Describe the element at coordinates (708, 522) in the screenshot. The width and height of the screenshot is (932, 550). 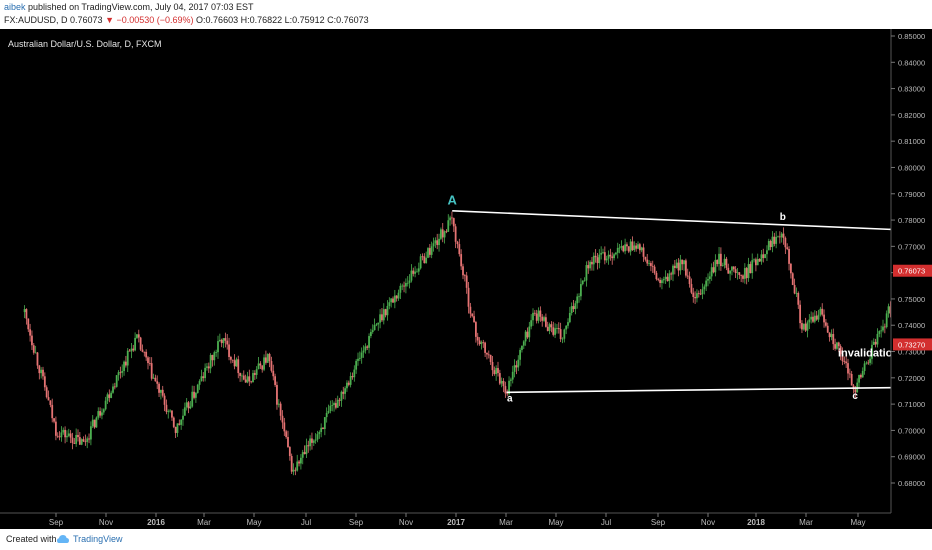
I see `time-tick-label: Nov` at that location.